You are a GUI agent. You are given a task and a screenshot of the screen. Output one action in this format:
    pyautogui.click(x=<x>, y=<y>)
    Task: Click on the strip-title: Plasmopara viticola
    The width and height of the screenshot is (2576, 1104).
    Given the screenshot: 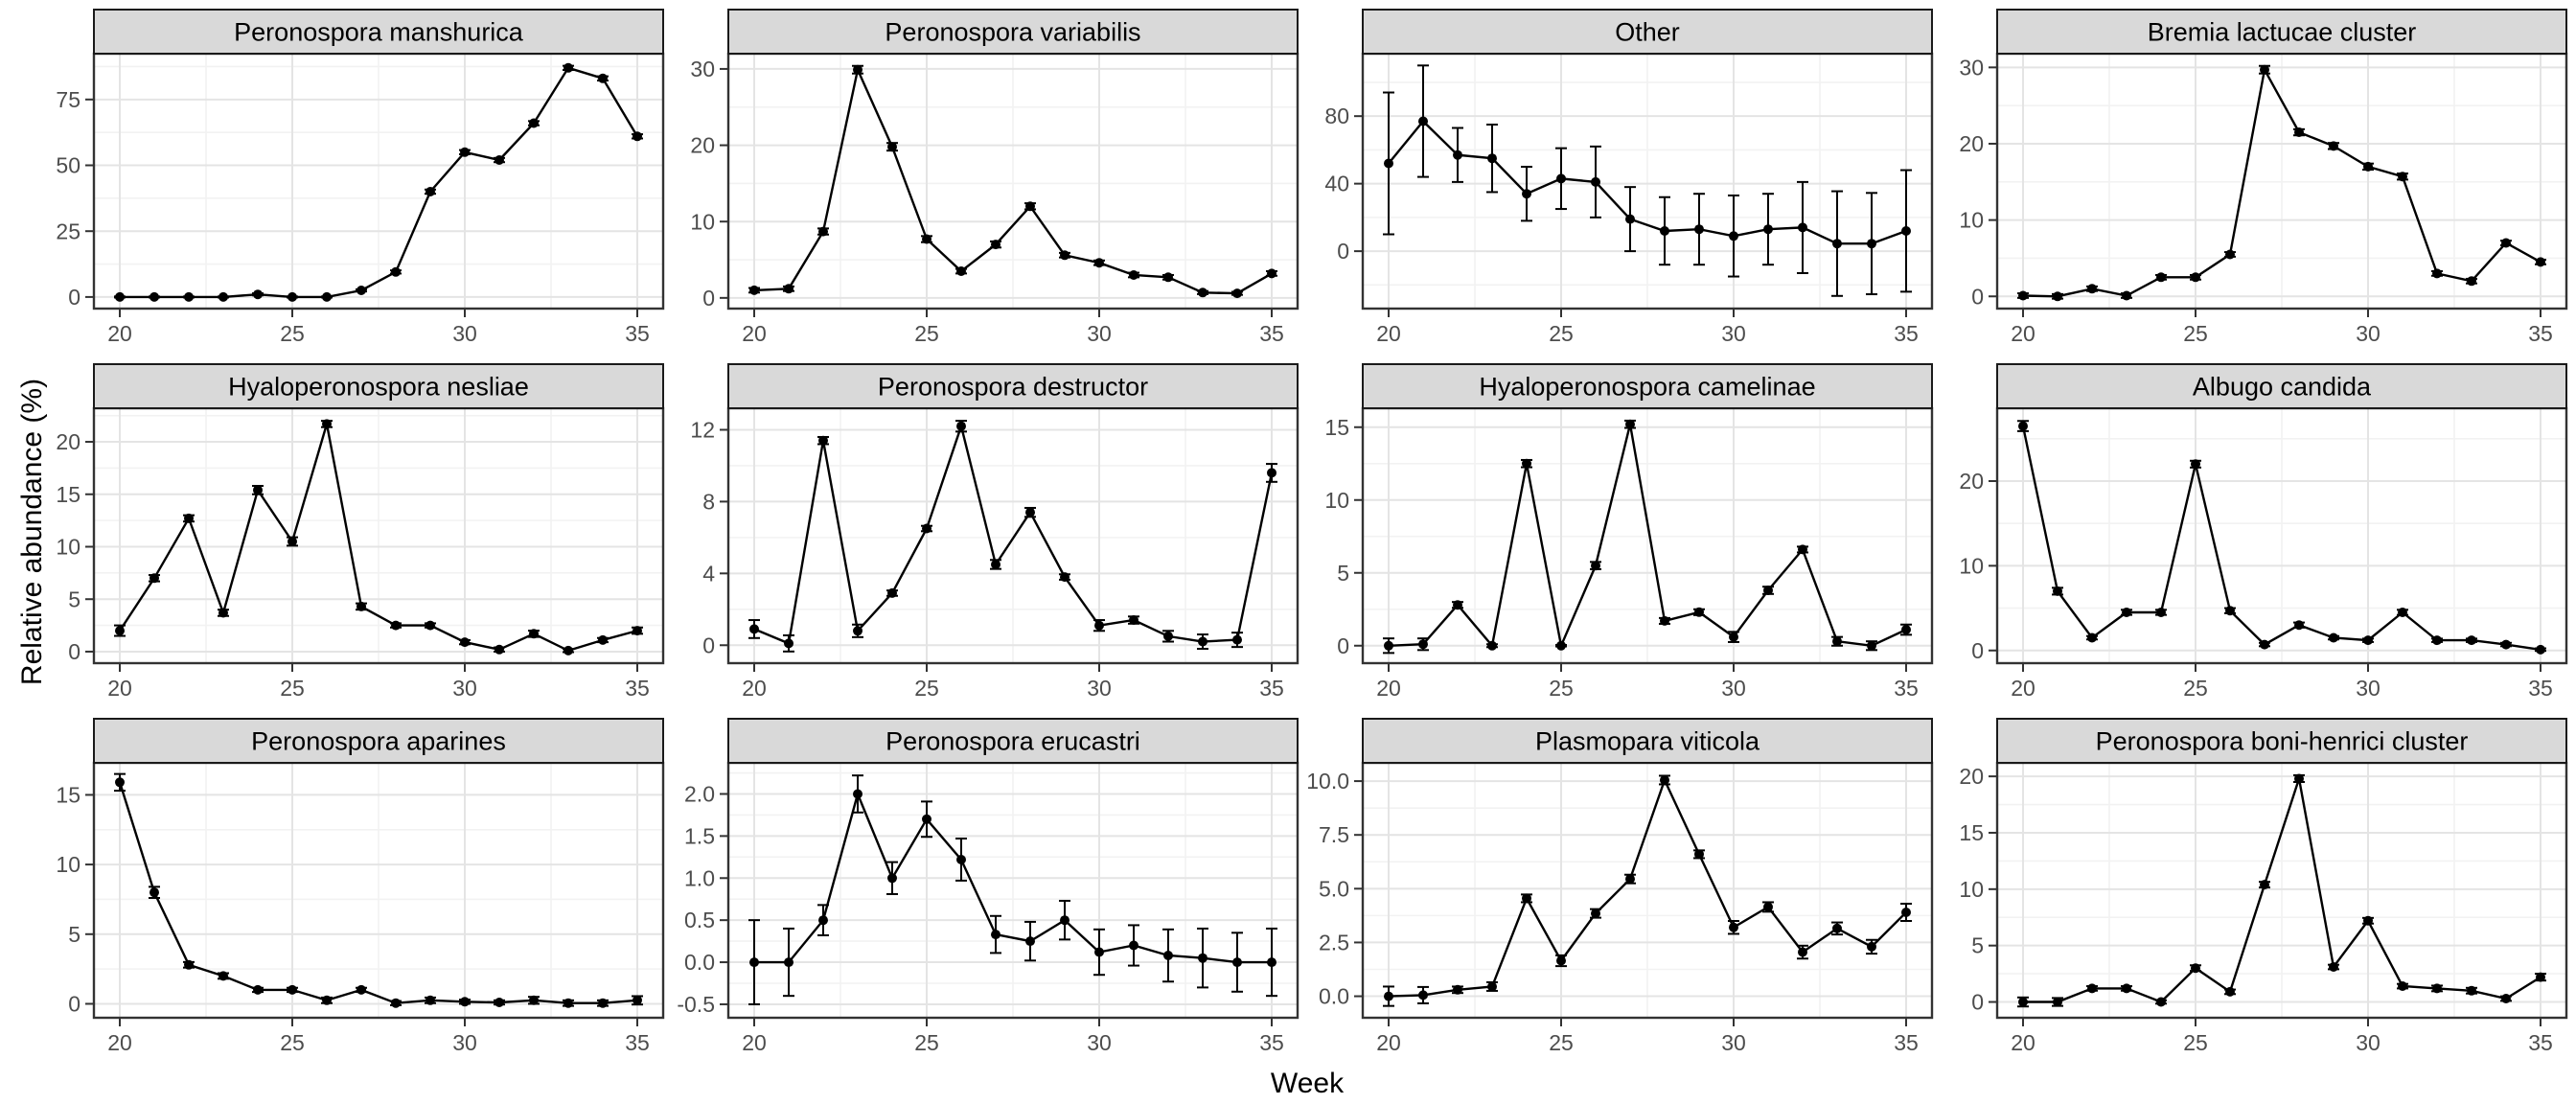 What is the action you would take?
    pyautogui.click(x=1647, y=740)
    